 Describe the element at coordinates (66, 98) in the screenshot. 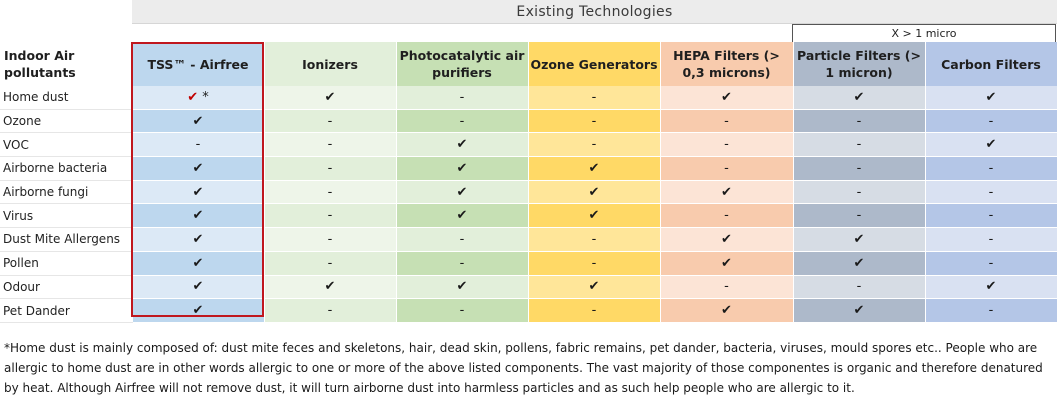

I see `pollutant-label: Home dust` at that location.